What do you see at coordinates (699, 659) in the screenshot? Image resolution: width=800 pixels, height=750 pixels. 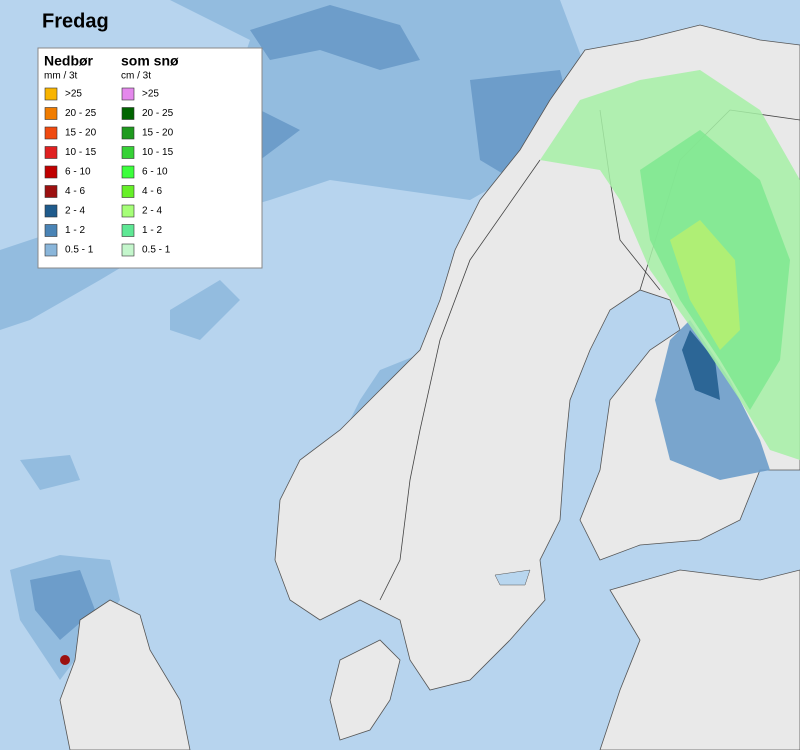 I see `baltic-states` at bounding box center [699, 659].